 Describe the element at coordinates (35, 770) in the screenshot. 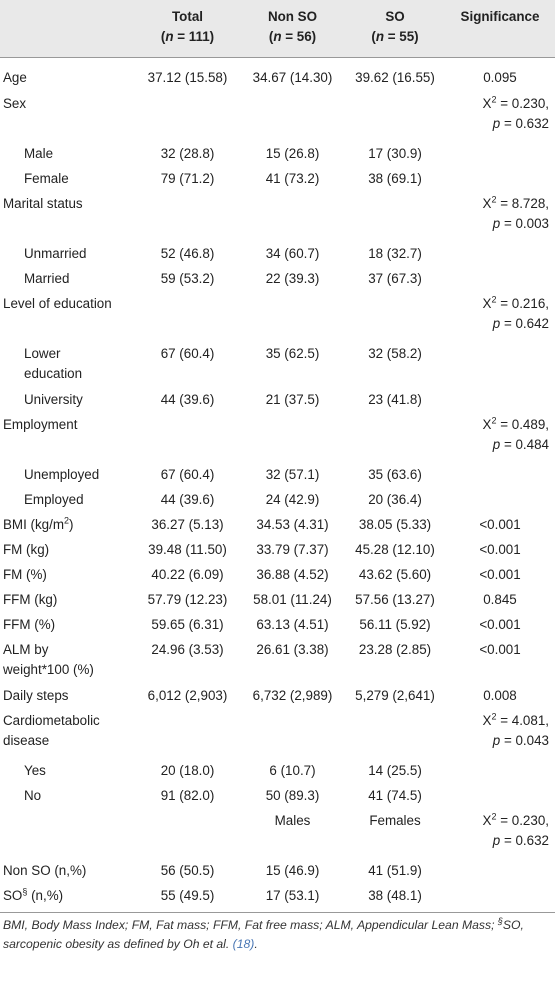

I see `row-label: Yes` at that location.